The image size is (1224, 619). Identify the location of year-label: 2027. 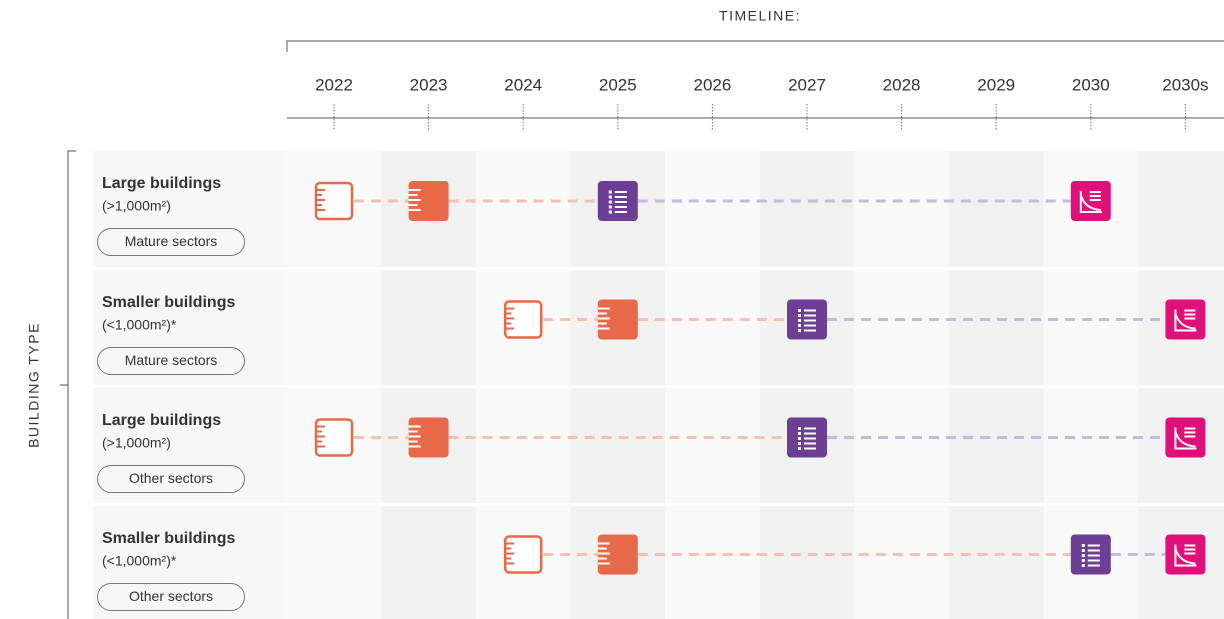
(807, 84).